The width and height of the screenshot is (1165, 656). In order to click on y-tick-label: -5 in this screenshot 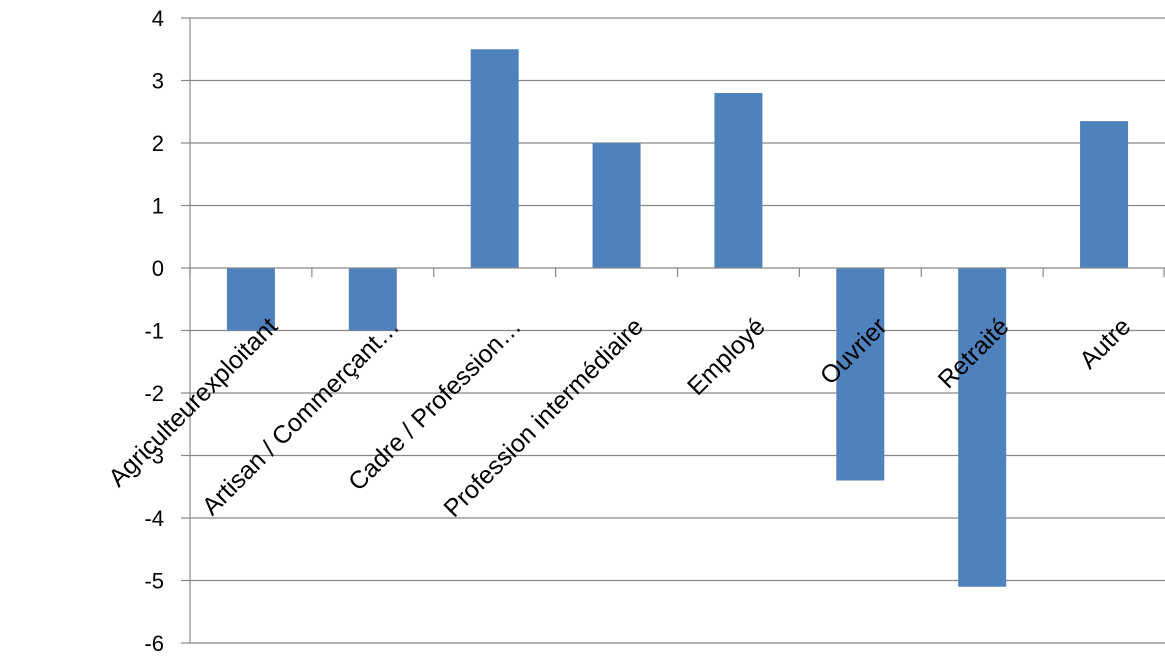, I will do `click(154, 581)`.